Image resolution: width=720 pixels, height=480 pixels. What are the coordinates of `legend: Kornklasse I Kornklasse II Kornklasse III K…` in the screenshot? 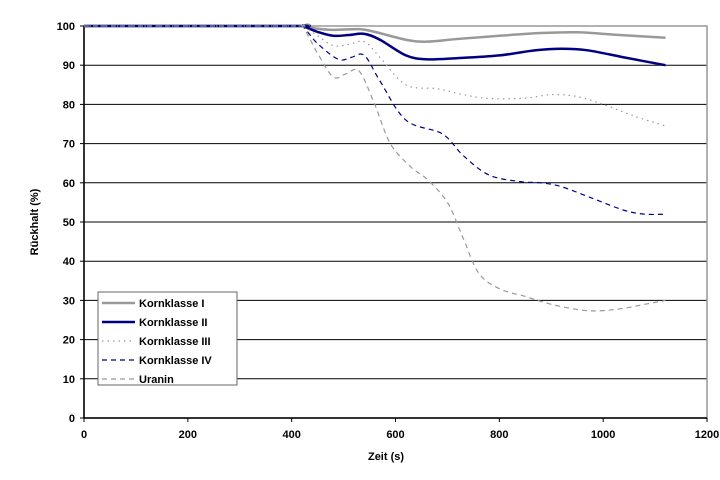 It's located at (167, 338).